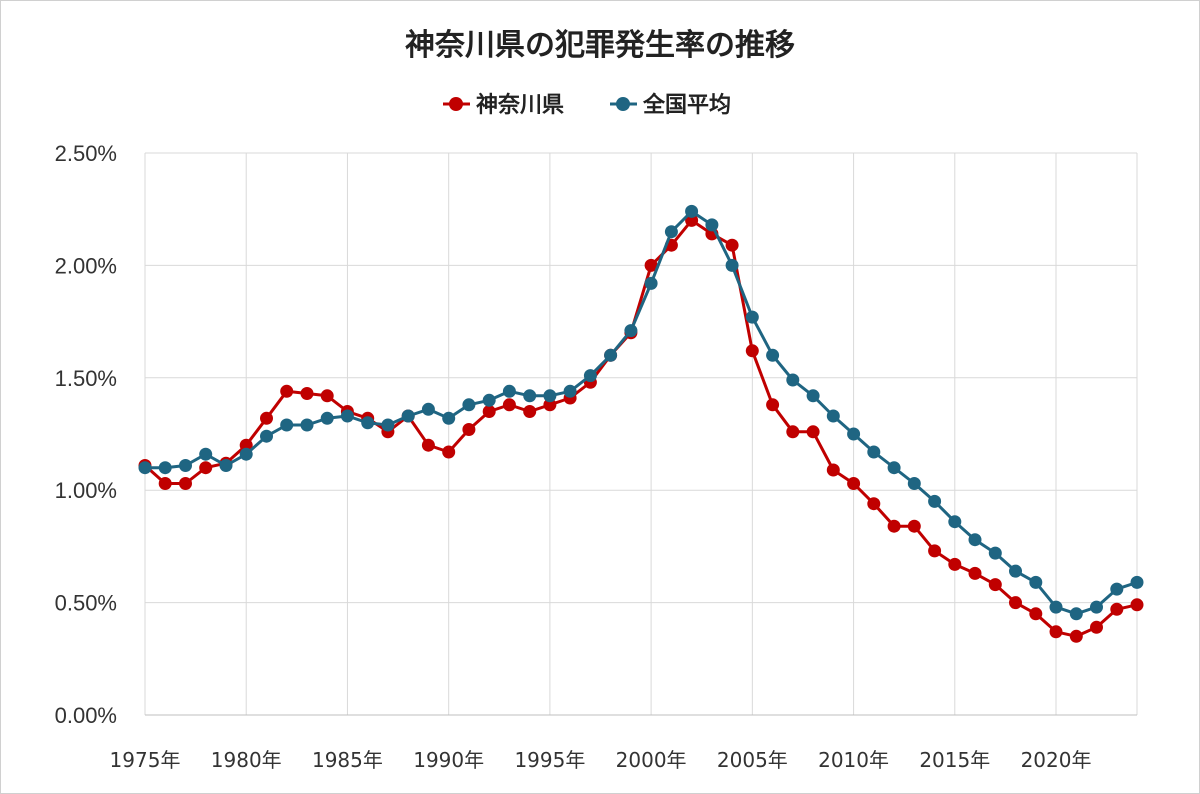  Describe the element at coordinates (86, 603) in the screenshot. I see `y-tick-label: 0.50%` at that location.